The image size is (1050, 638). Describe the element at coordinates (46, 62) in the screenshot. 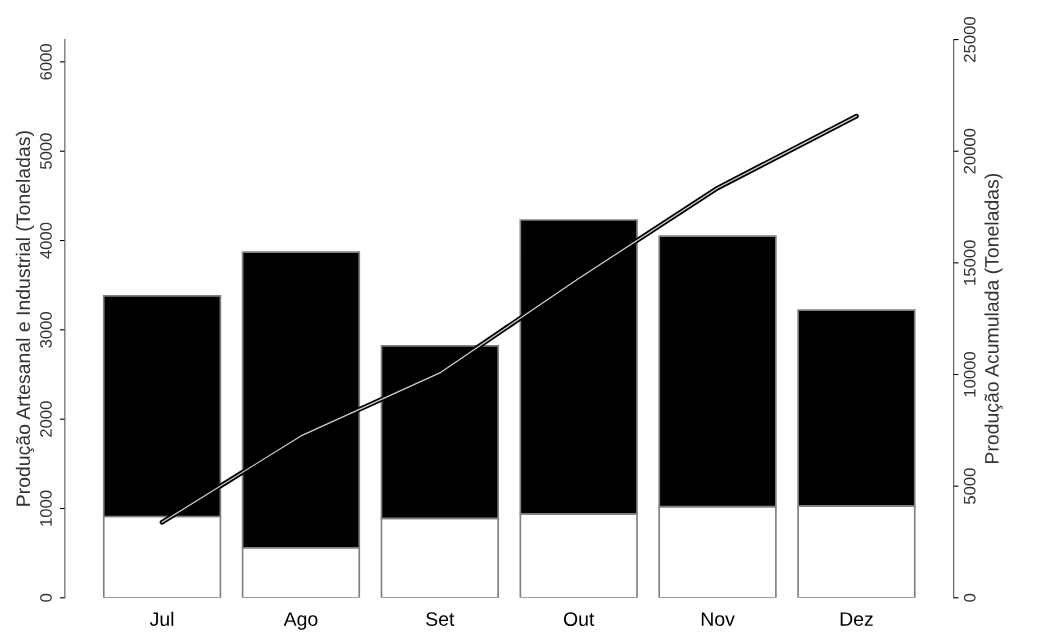

I see `y-tick-label: 6000` at that location.